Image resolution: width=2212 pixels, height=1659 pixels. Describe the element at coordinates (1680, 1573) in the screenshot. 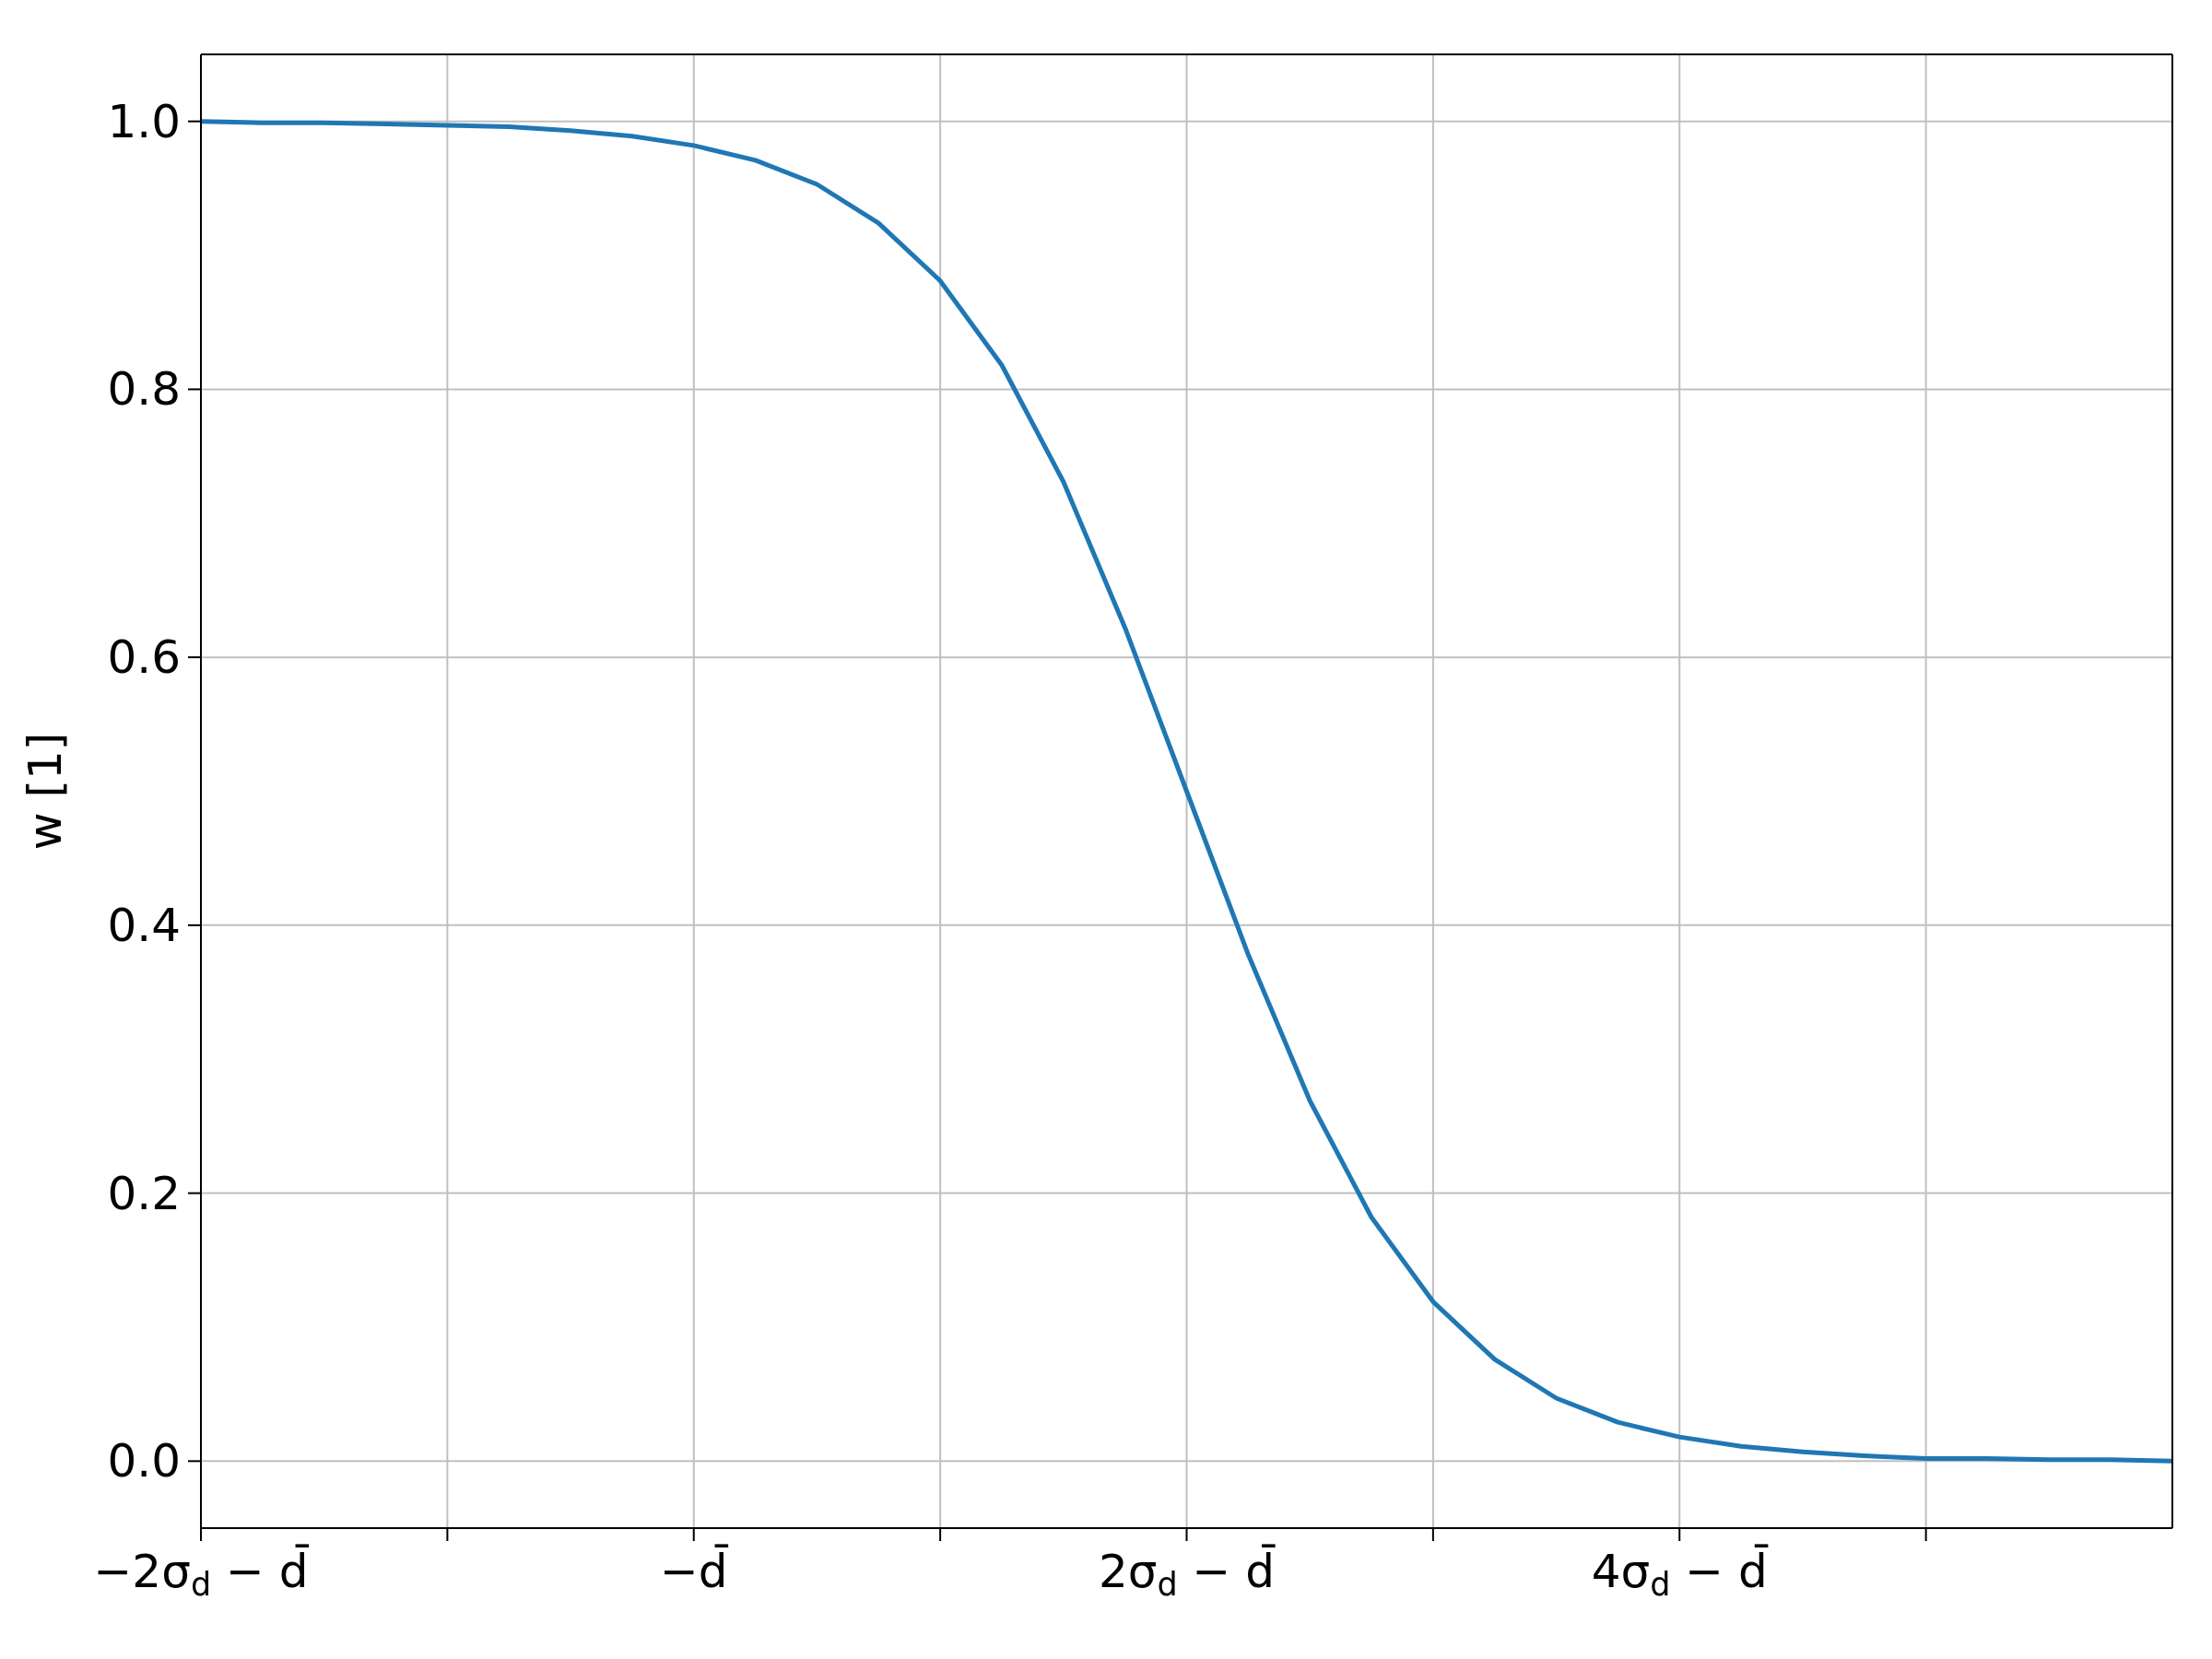

I see `x-tick-label: 4σ$_{d}$ − d̄` at that location.